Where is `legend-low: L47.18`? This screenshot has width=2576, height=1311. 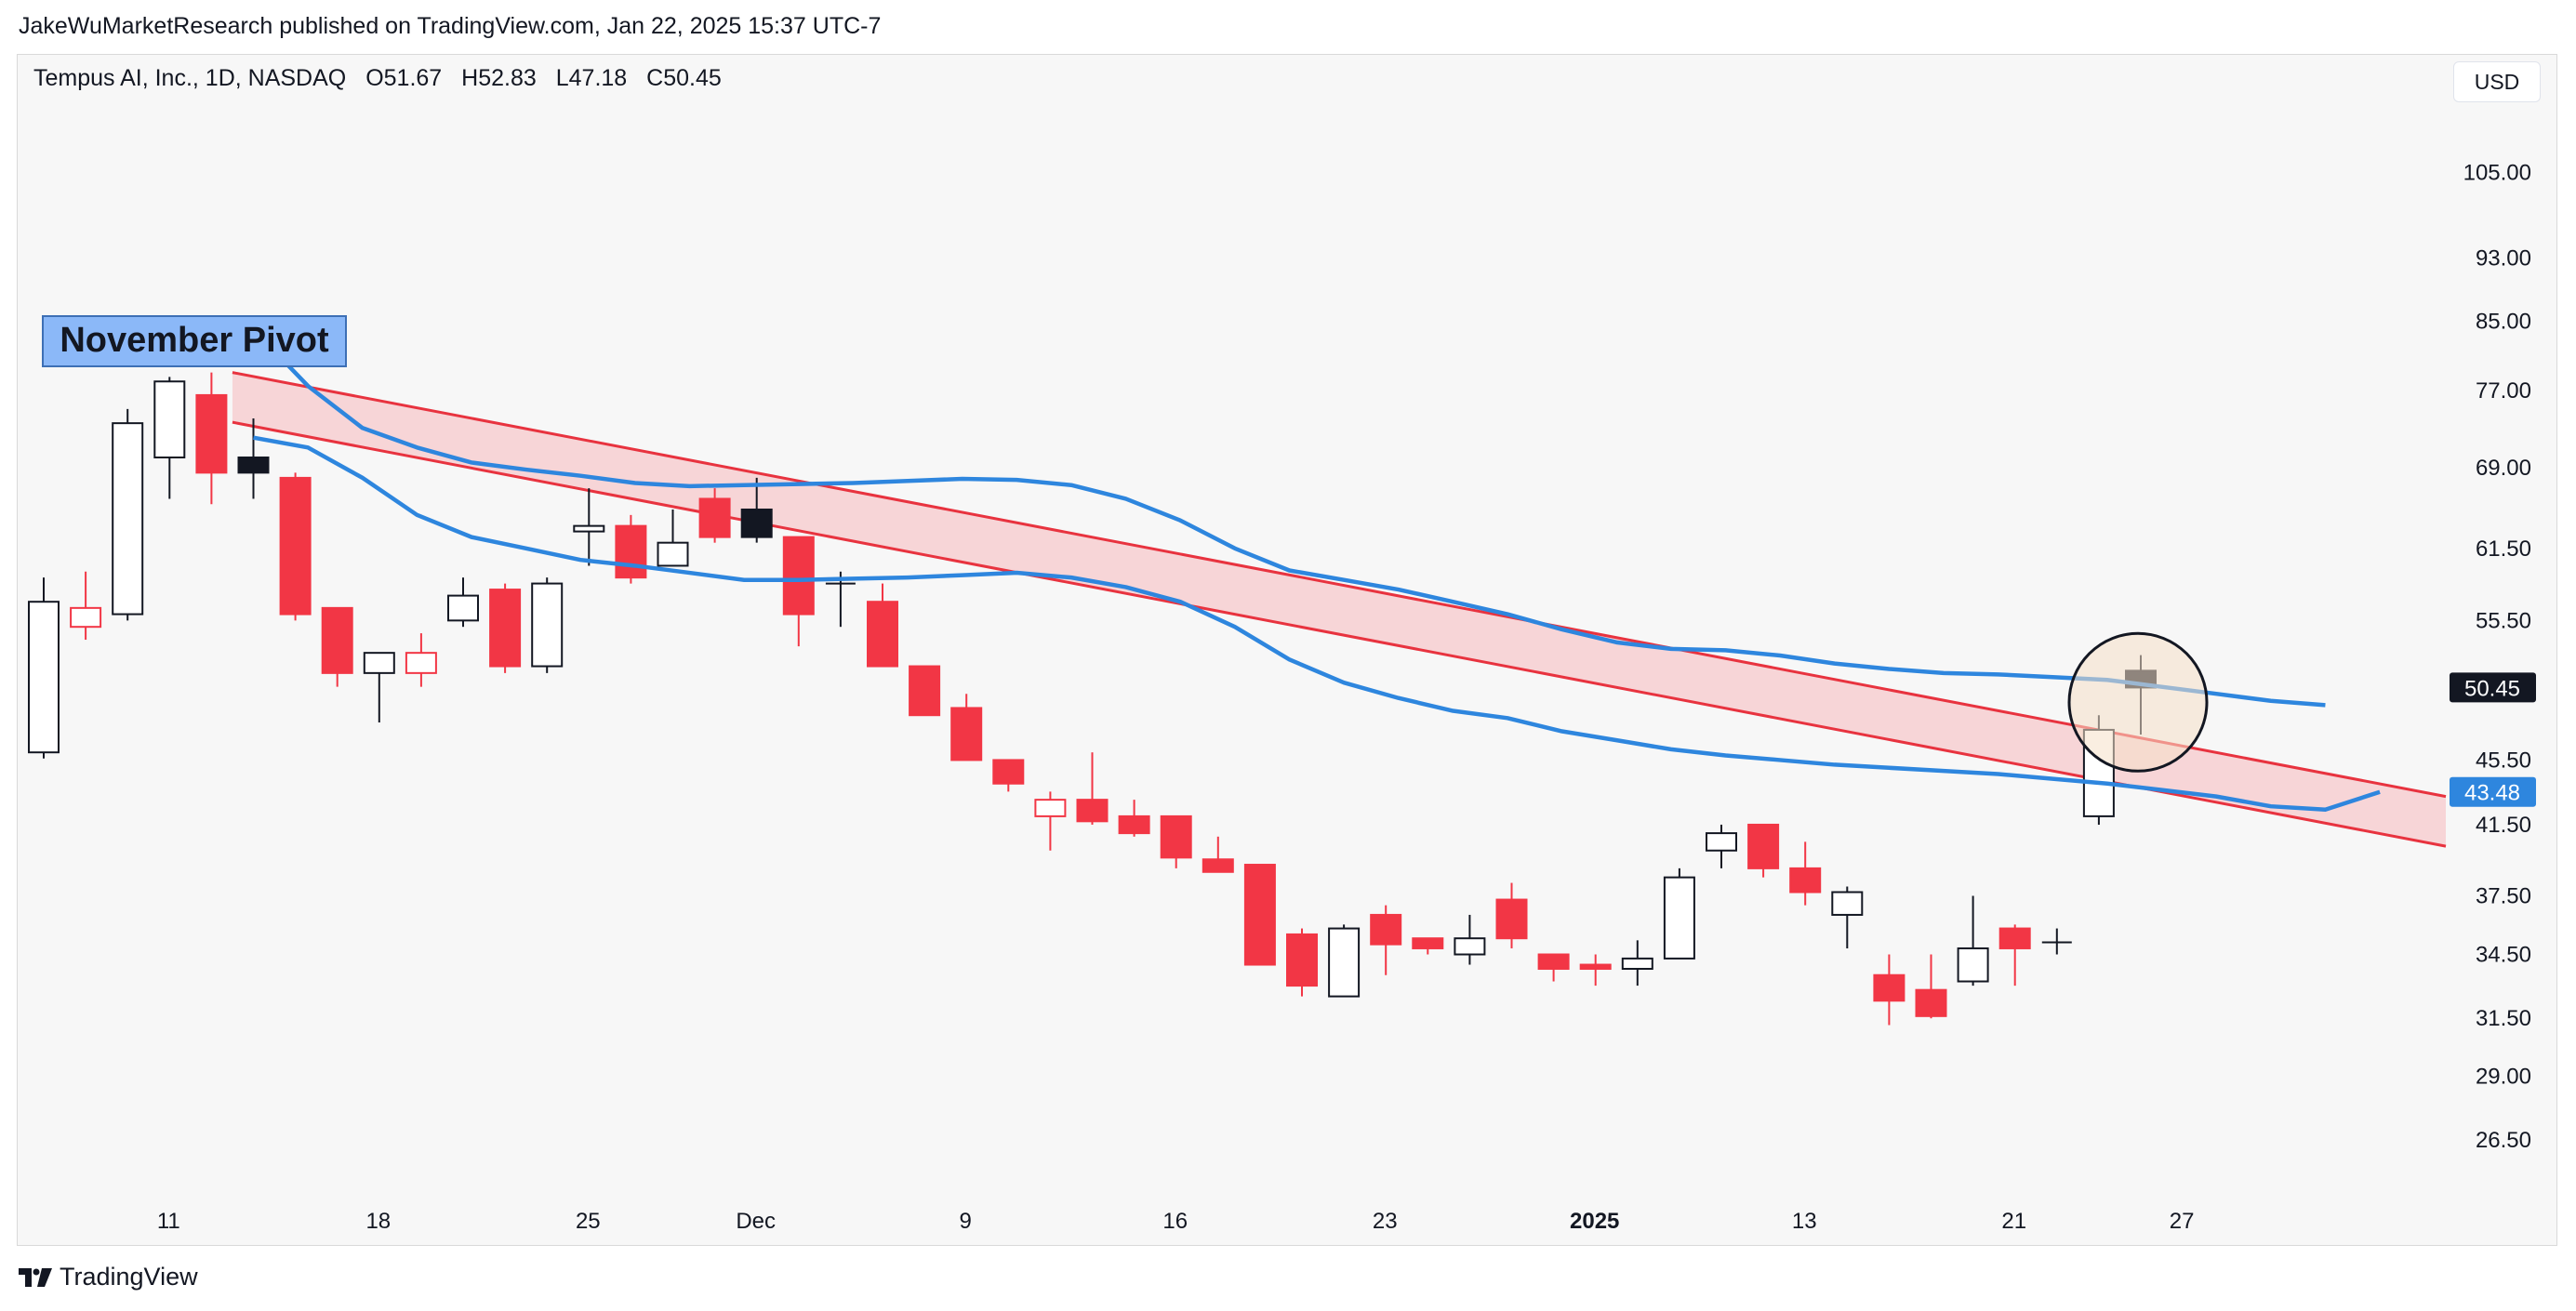
legend-low: L47.18 is located at coordinates (591, 78).